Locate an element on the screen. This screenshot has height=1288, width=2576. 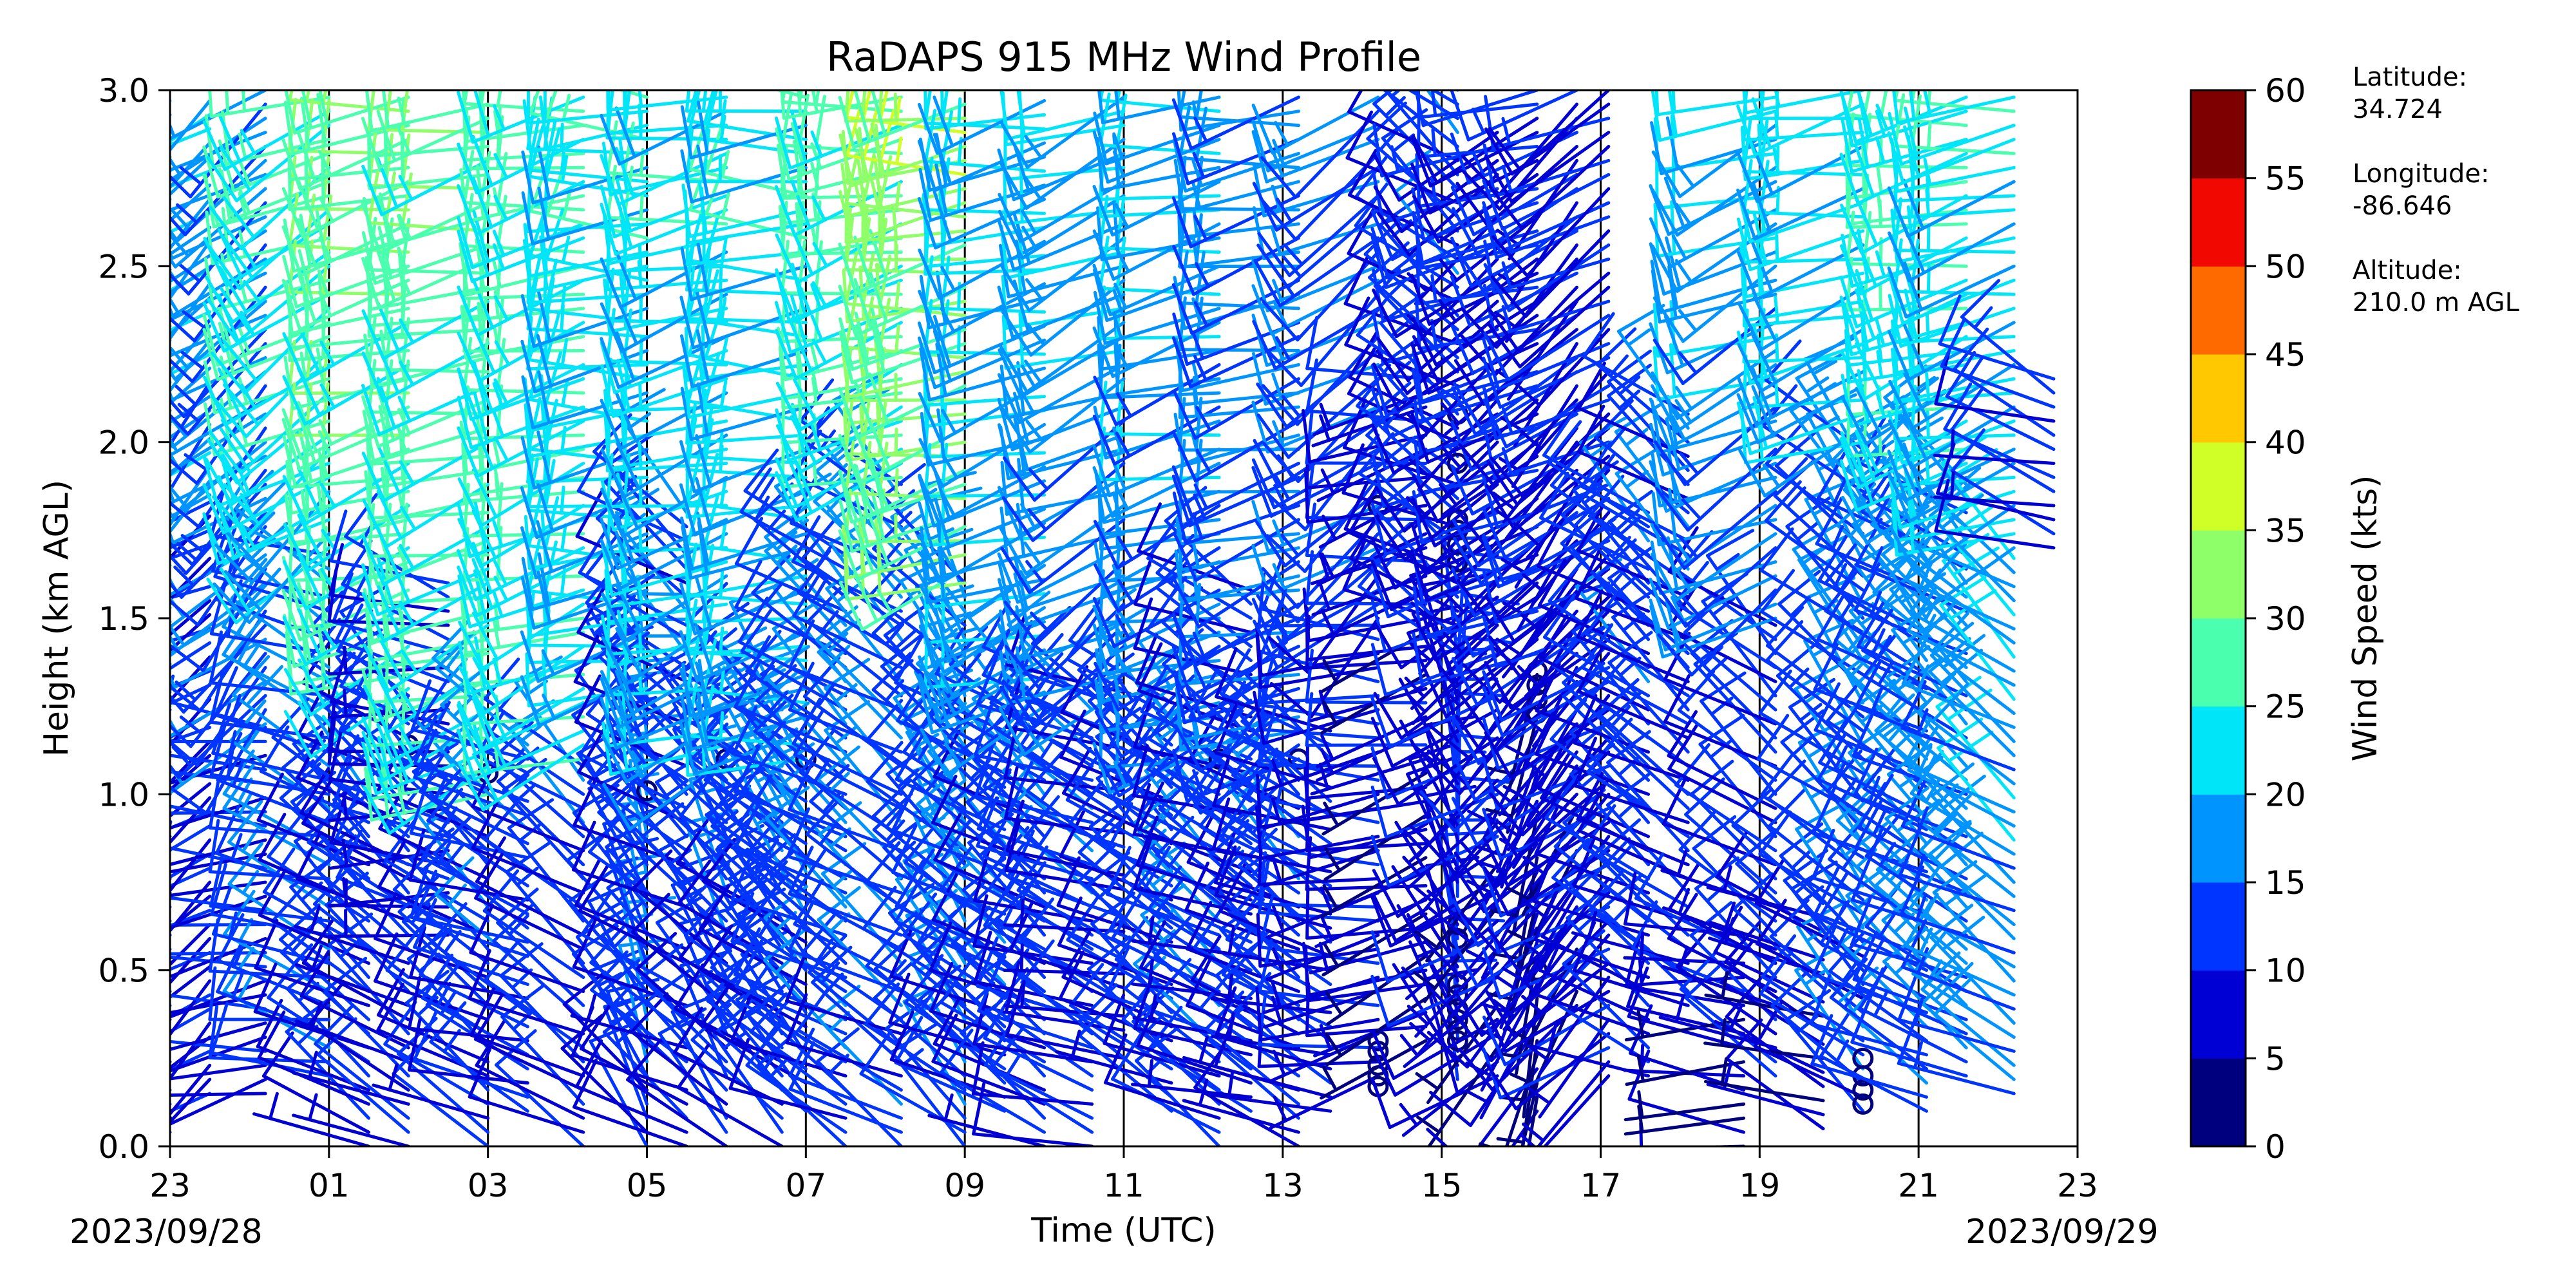
x-tick-label: 13 is located at coordinates (1283, 1186).